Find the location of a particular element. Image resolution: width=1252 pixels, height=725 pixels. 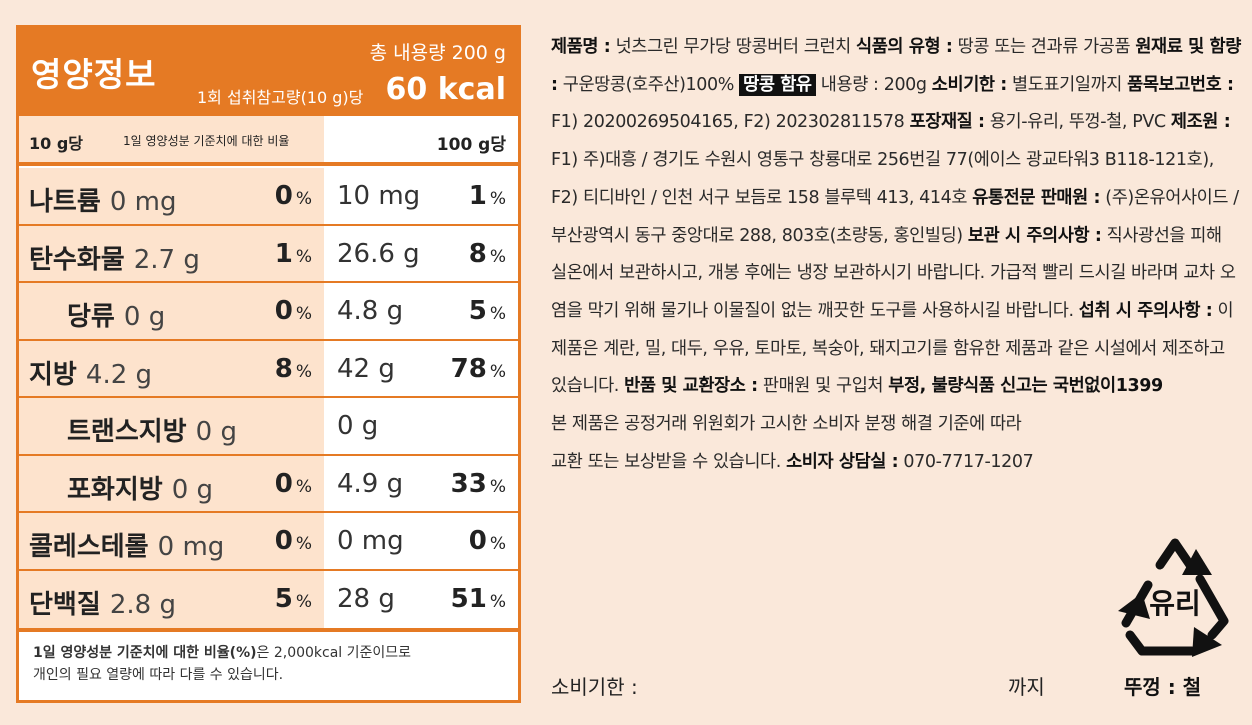

nutrient-daily-pct: 1% is located at coordinates (293, 254).